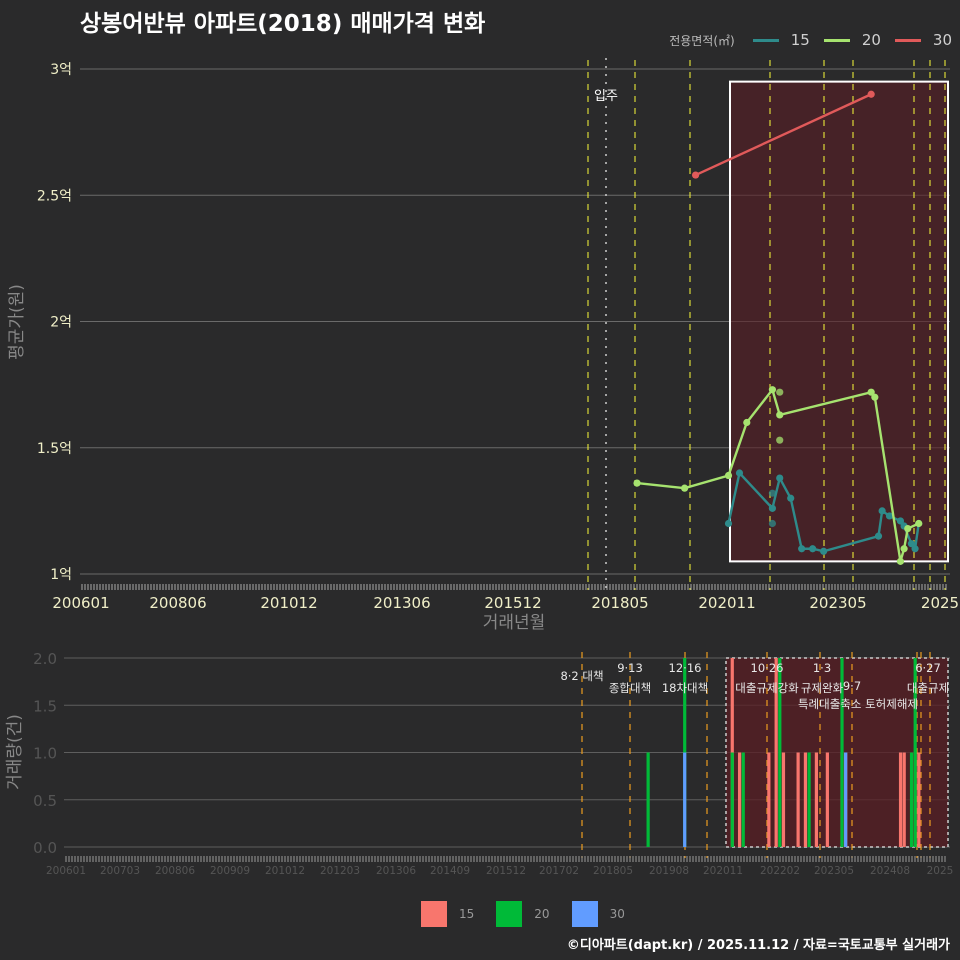 This screenshot has width=960, height=960. What do you see at coordinates (852, 686) in the screenshot?
I see `svg-text: 9·7` at bounding box center [852, 686].